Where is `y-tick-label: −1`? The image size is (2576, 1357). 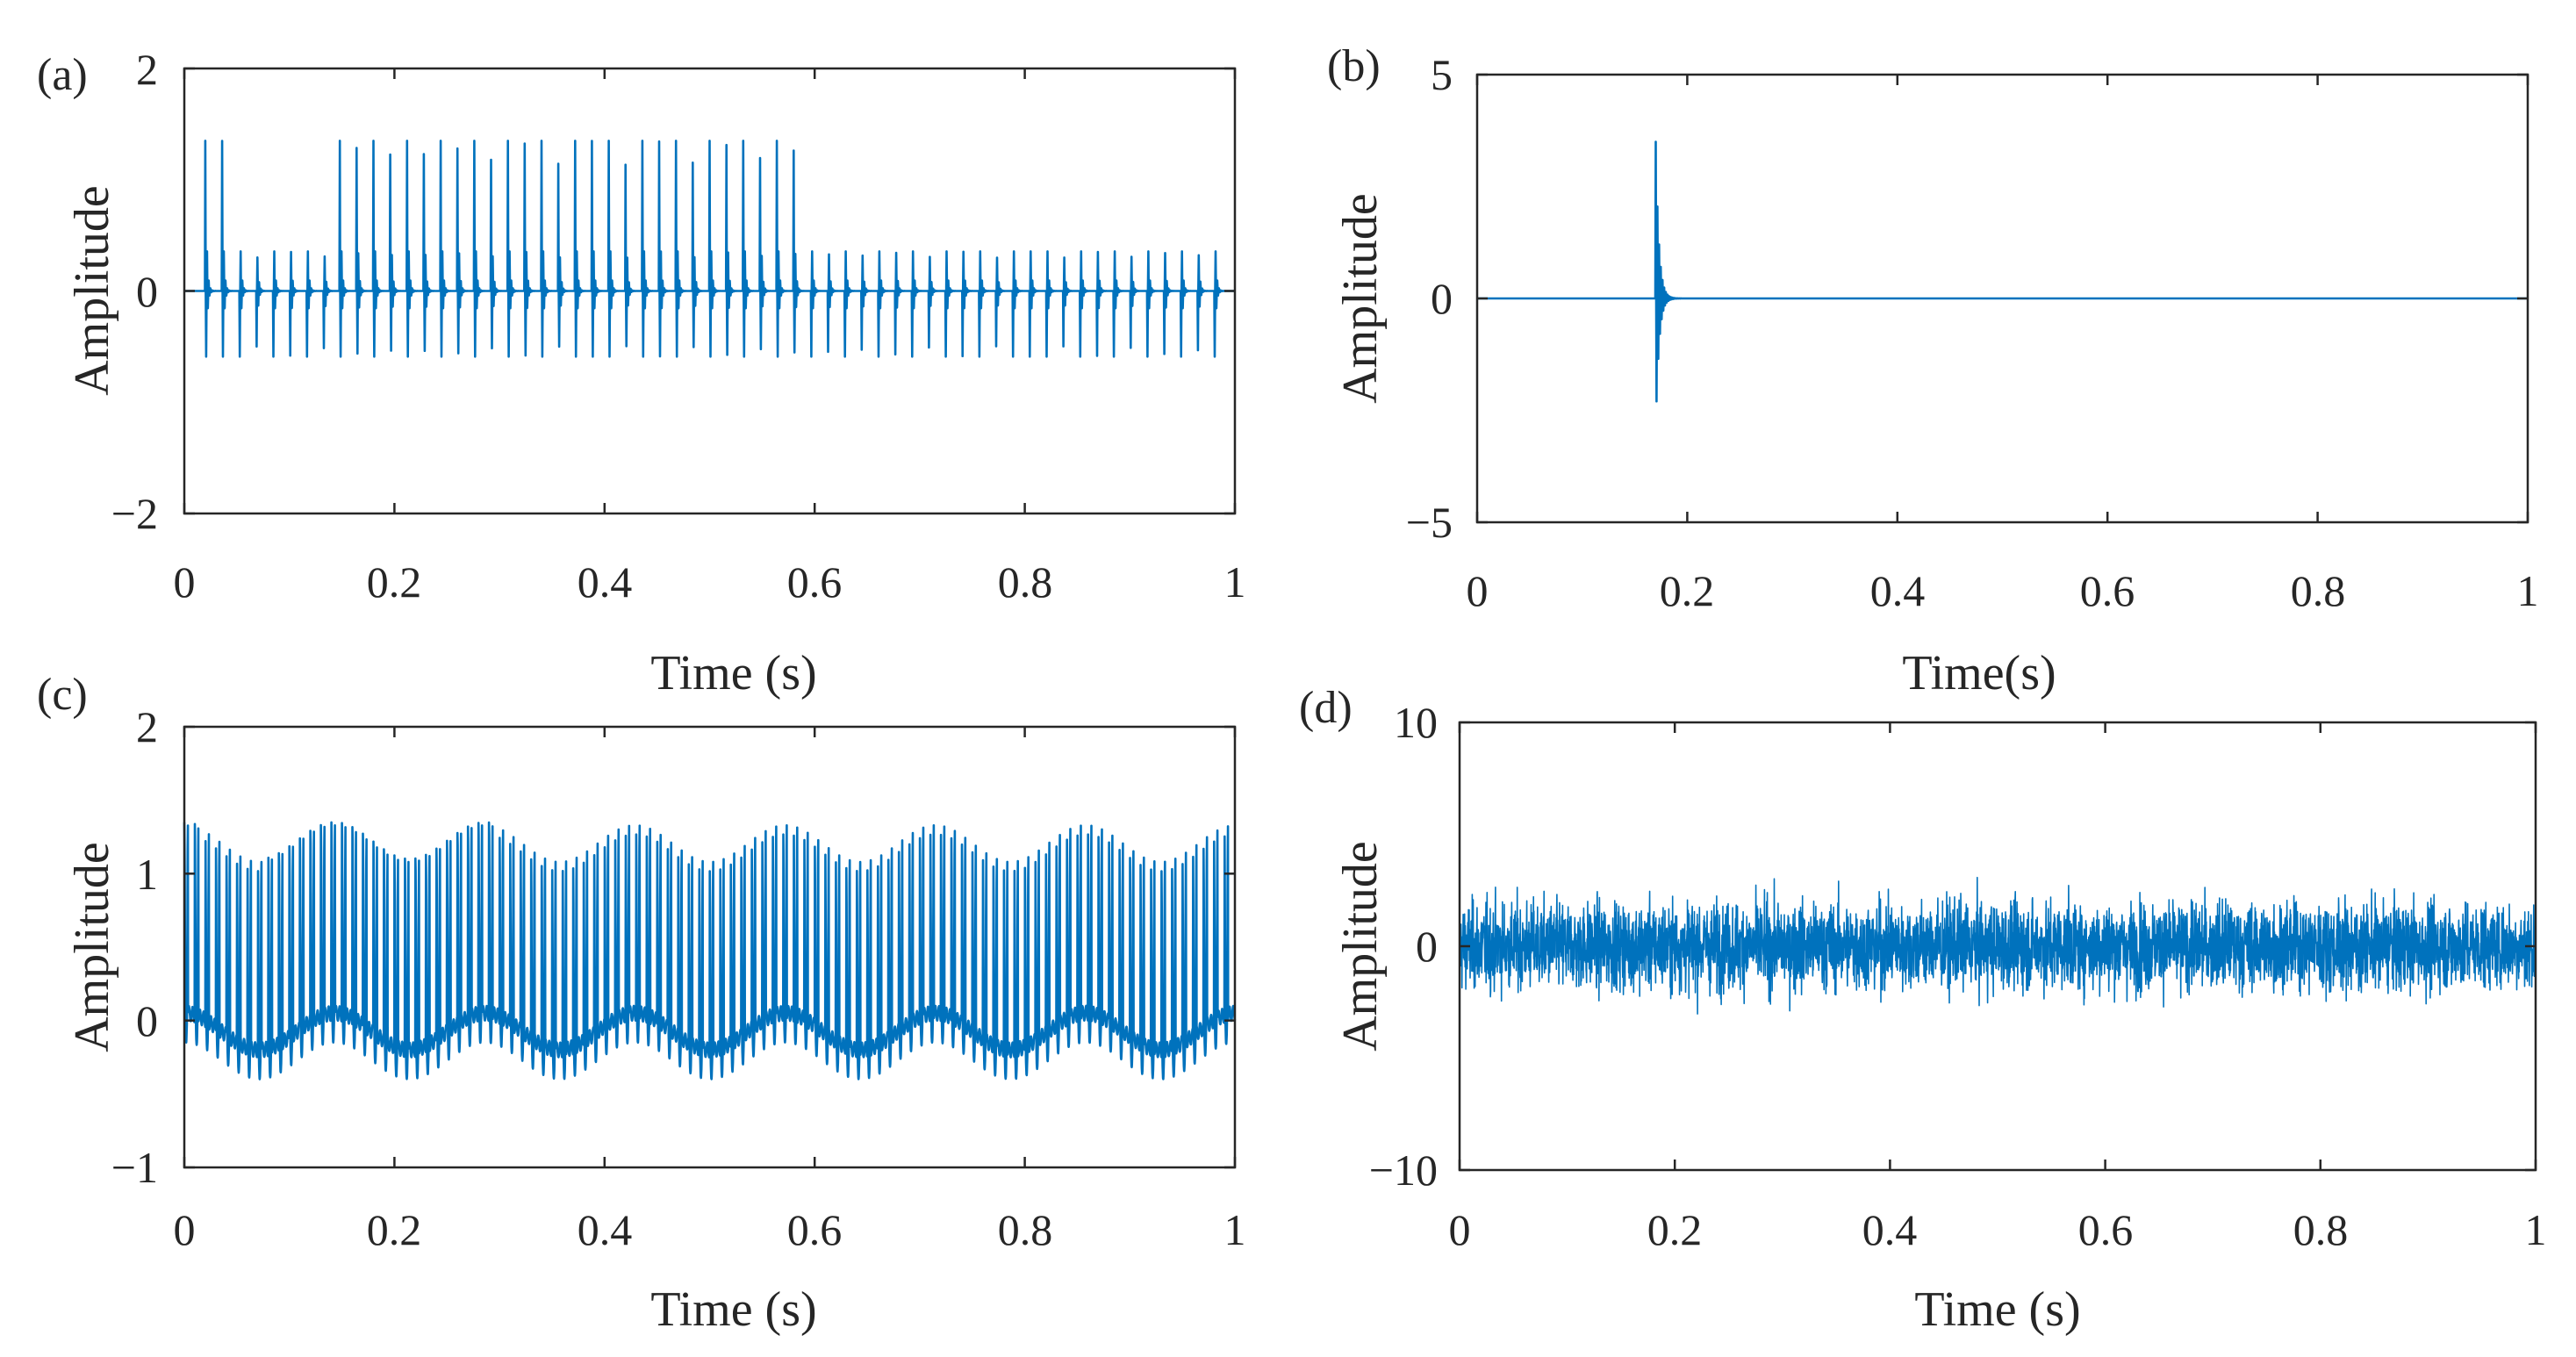
y-tick-label: −1 is located at coordinates (134, 1167).